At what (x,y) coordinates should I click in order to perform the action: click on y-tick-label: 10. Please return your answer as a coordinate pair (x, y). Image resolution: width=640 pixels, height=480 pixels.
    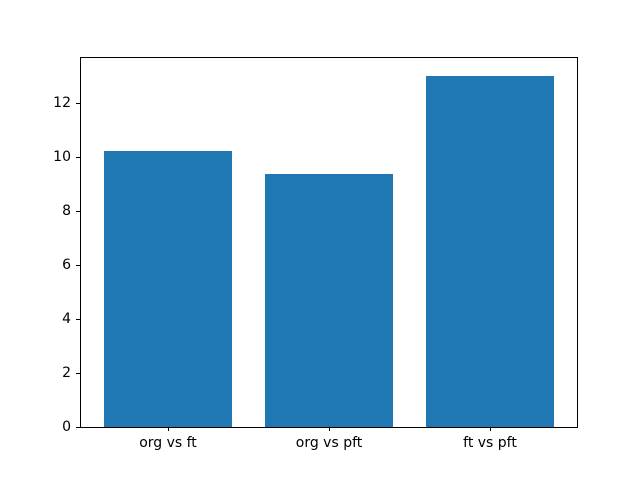
    Looking at the image, I should click on (62, 156).